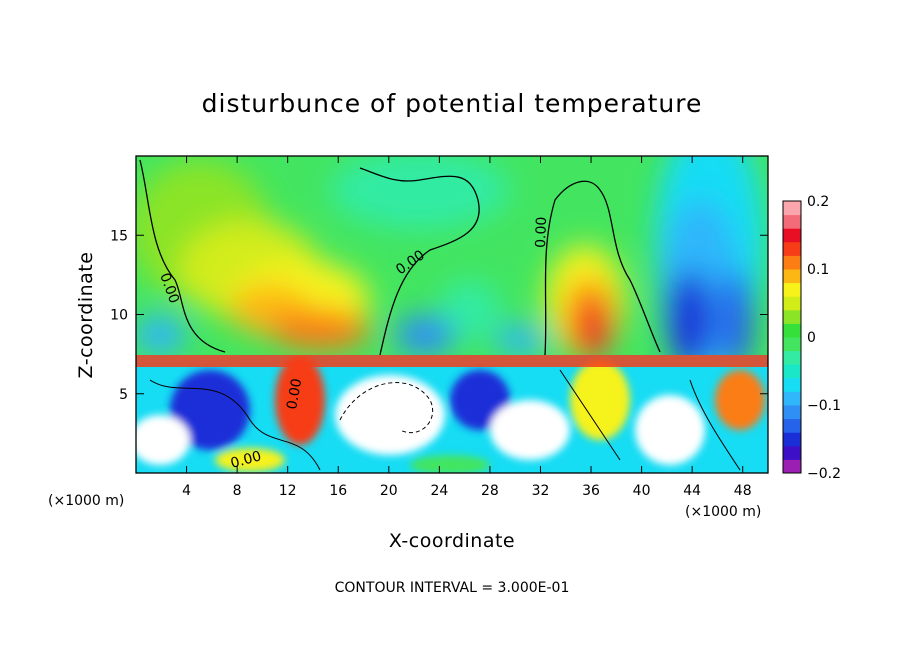  What do you see at coordinates (123, 395) in the screenshot?
I see `y-tick-label: 5` at bounding box center [123, 395].